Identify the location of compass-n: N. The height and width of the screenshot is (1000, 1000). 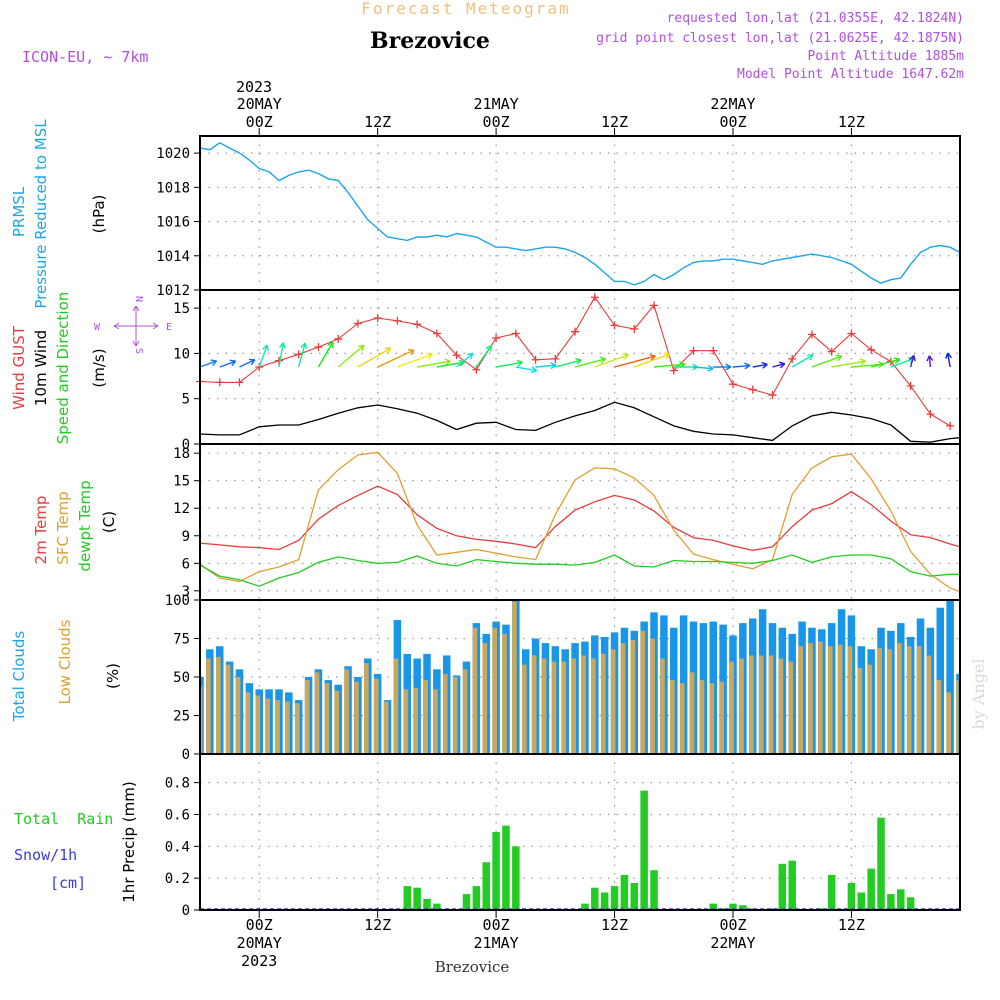
(138, 299).